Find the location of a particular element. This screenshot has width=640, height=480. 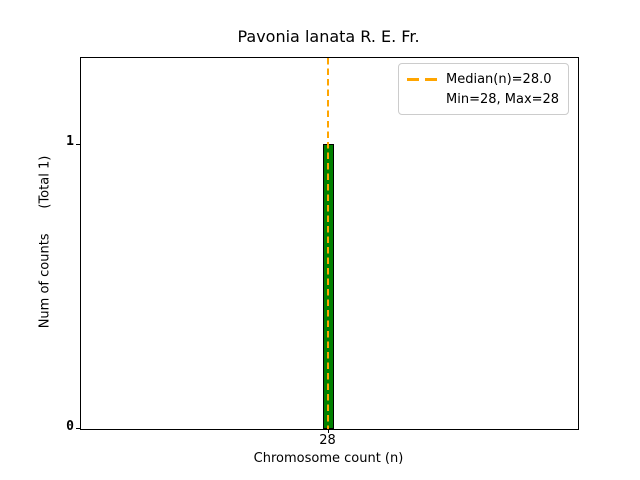

dashed-line-icon is located at coordinates (422, 79).